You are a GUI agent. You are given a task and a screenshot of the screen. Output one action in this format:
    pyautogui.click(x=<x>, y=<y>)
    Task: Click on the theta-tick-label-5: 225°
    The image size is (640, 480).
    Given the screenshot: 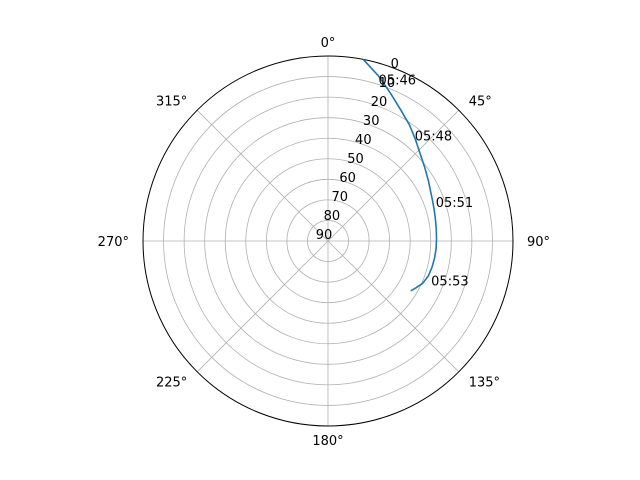 What is the action you would take?
    pyautogui.click(x=171, y=383)
    